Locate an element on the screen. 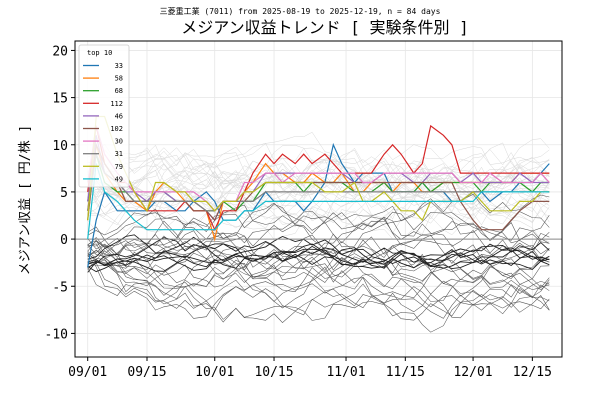 The image size is (600, 400). y-tick-label: 5 is located at coordinates (64, 193).